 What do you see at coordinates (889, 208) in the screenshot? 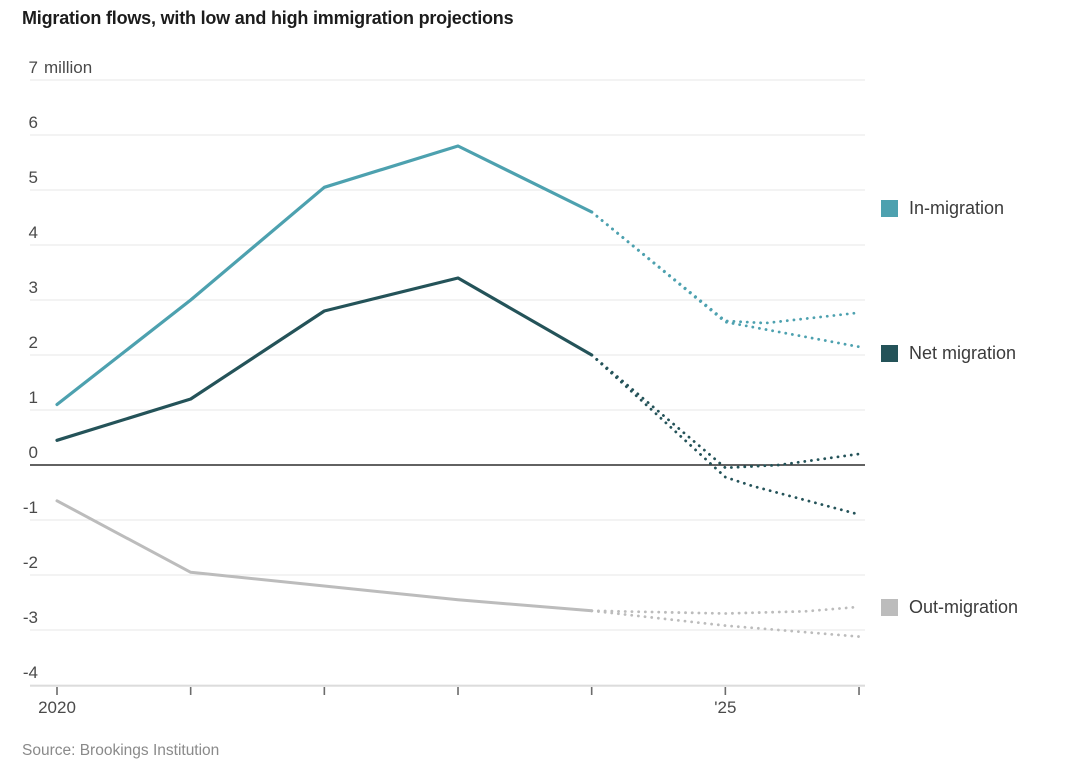
I see `in-migration-swatch` at bounding box center [889, 208].